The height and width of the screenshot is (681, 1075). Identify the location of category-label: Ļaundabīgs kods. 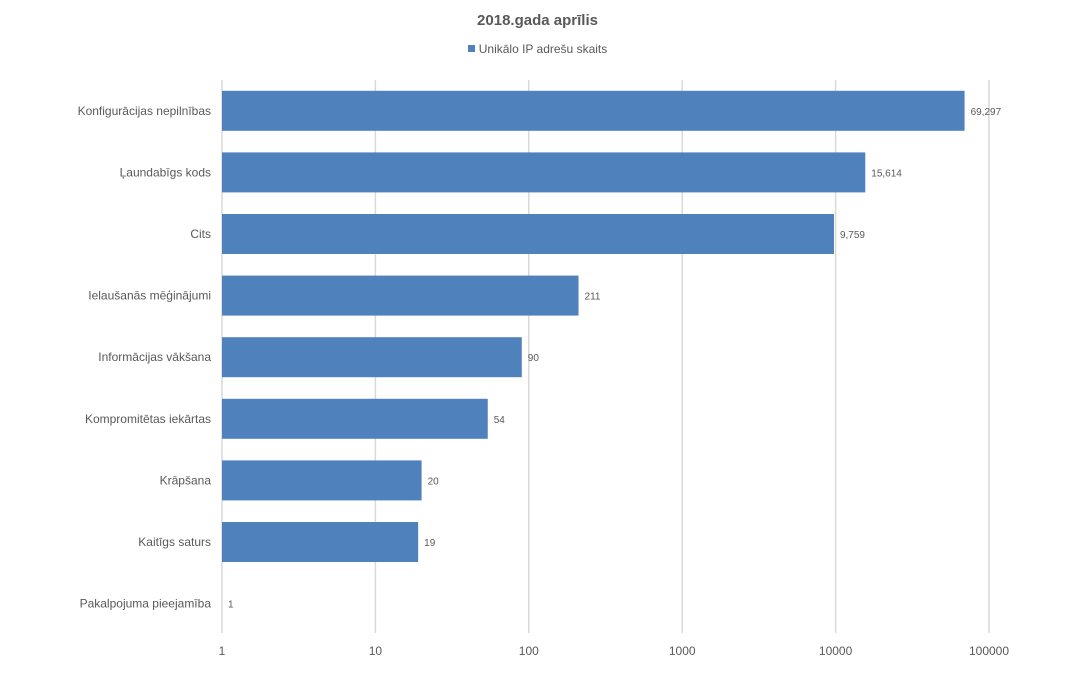
(165, 172).